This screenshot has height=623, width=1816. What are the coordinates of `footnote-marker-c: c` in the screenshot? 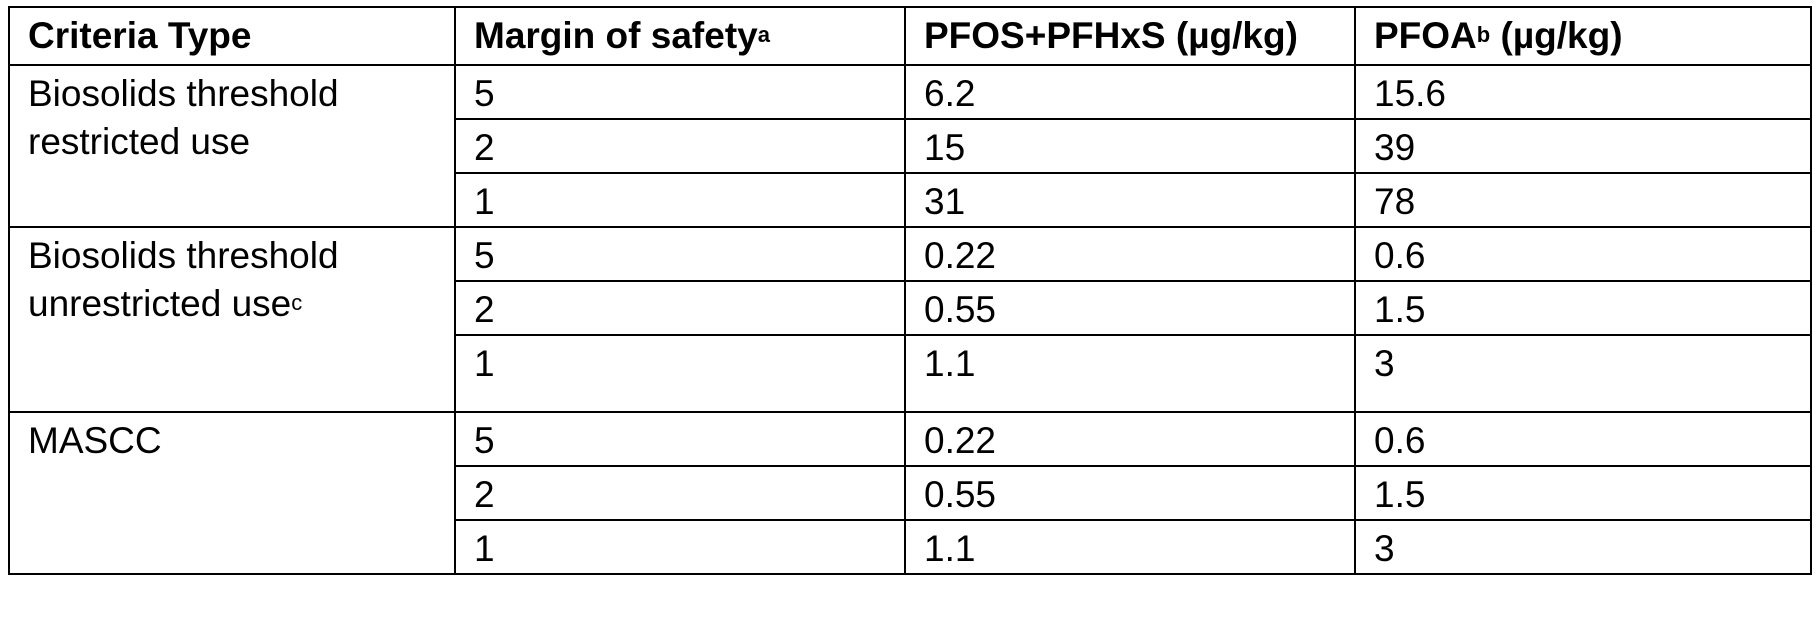 It's located at (297, 302).